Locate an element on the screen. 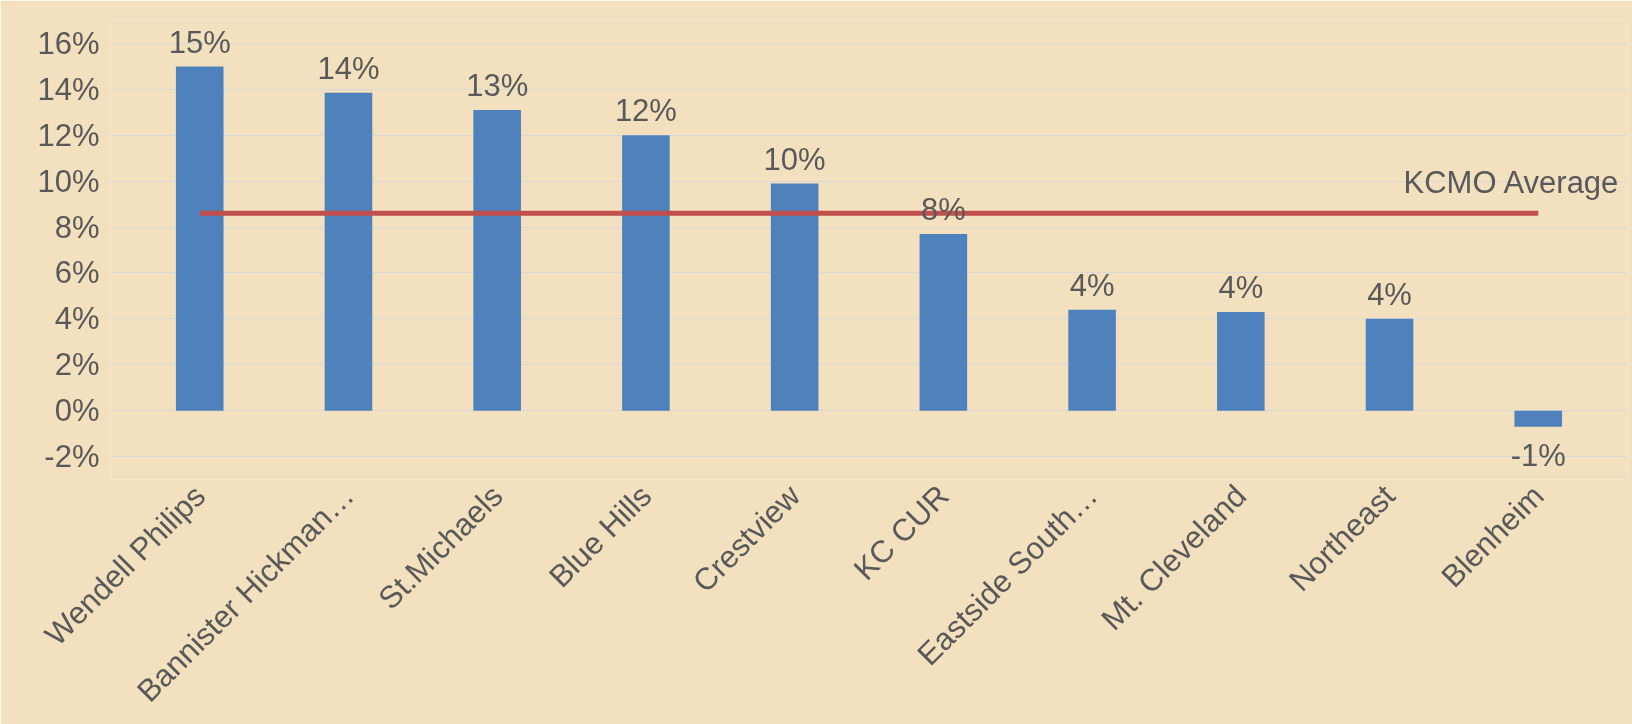  y-tick-label: 14% is located at coordinates (68, 89).